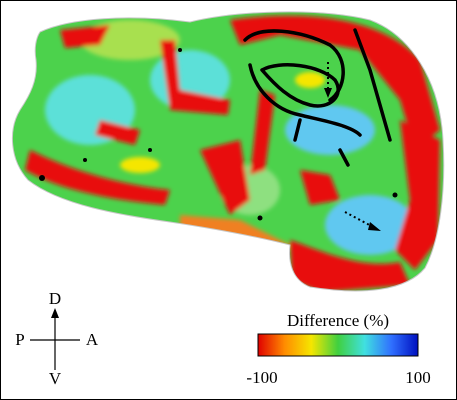 The image size is (457, 400). Describe the element at coordinates (418, 377) in the screenshot. I see `colorbar-tick-label: 100` at that location.